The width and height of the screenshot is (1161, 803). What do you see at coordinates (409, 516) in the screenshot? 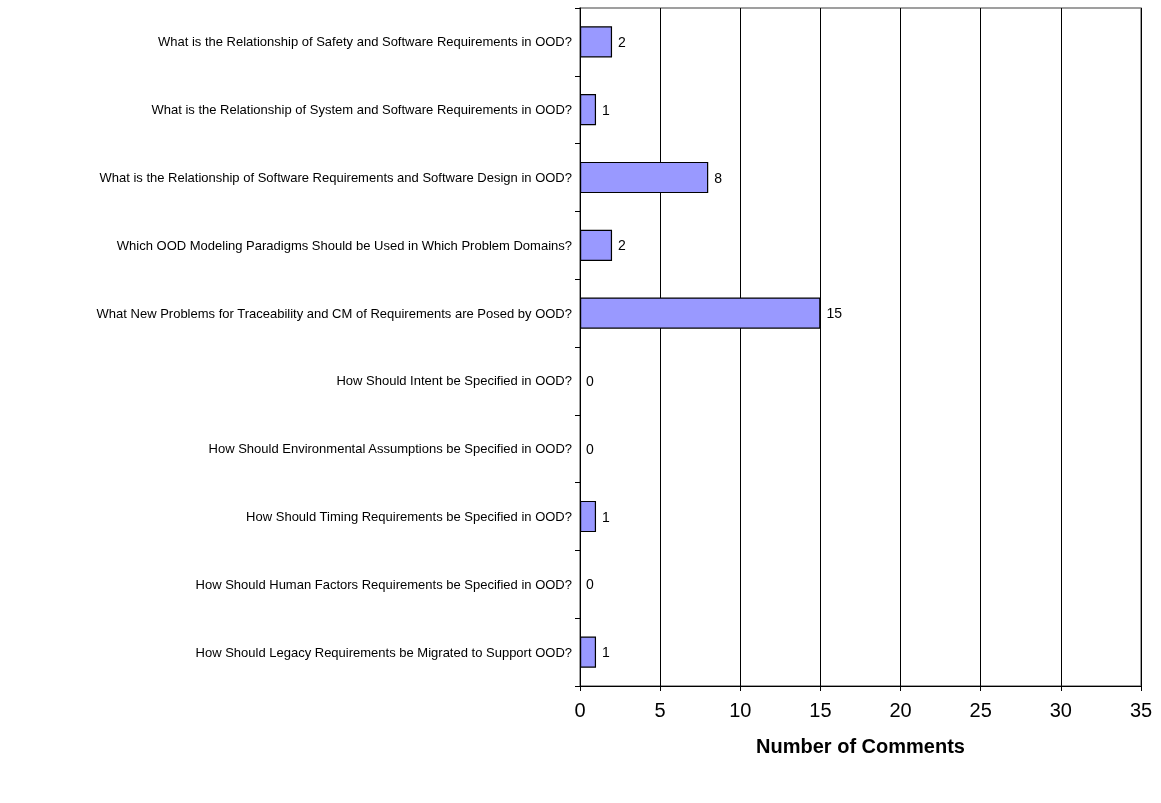
I see `y-tick-label: How Should Timing Requirements be Specified in OOD?` at bounding box center [409, 516].